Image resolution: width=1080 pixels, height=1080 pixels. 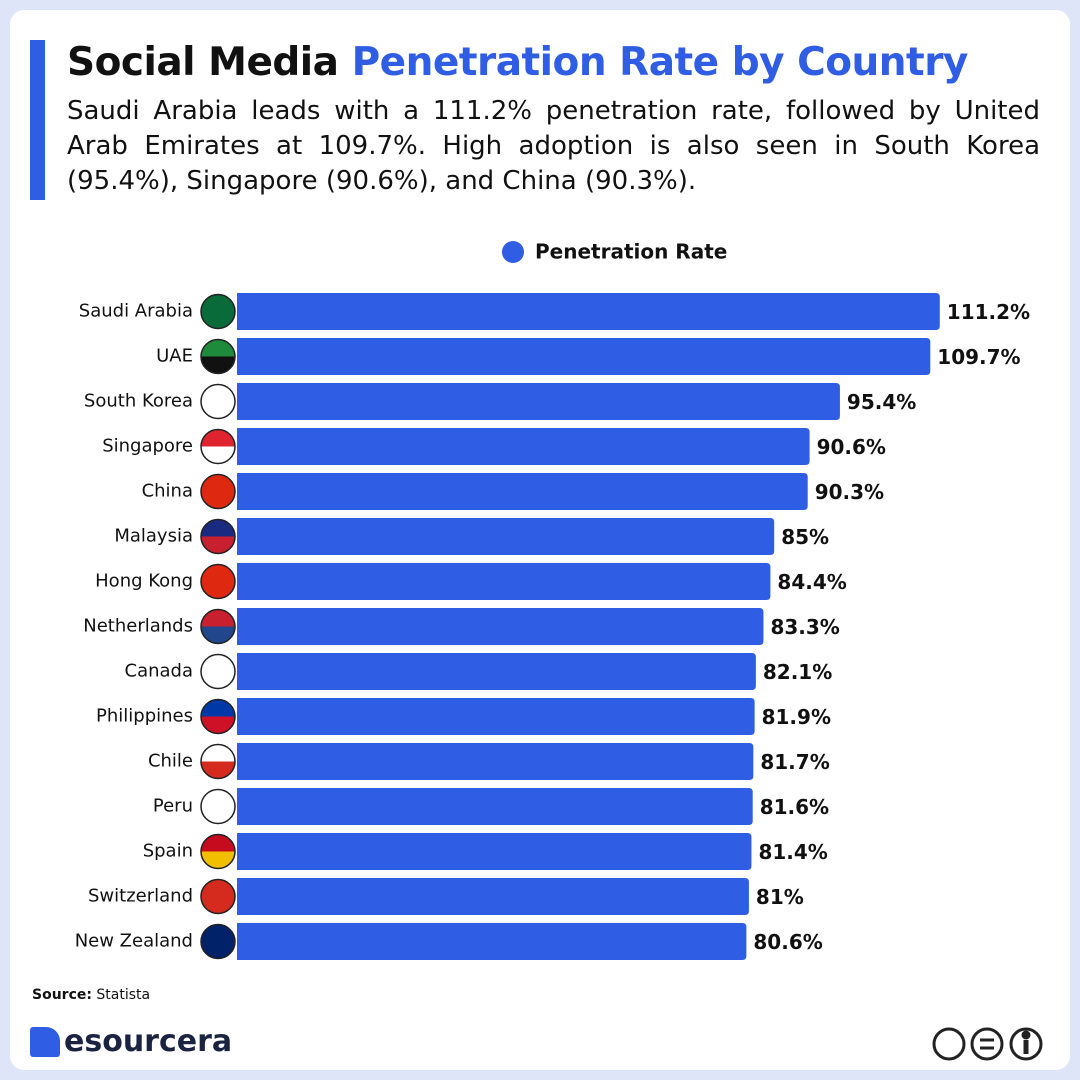 What do you see at coordinates (805, 537) in the screenshot?
I see `value-label: 85%` at bounding box center [805, 537].